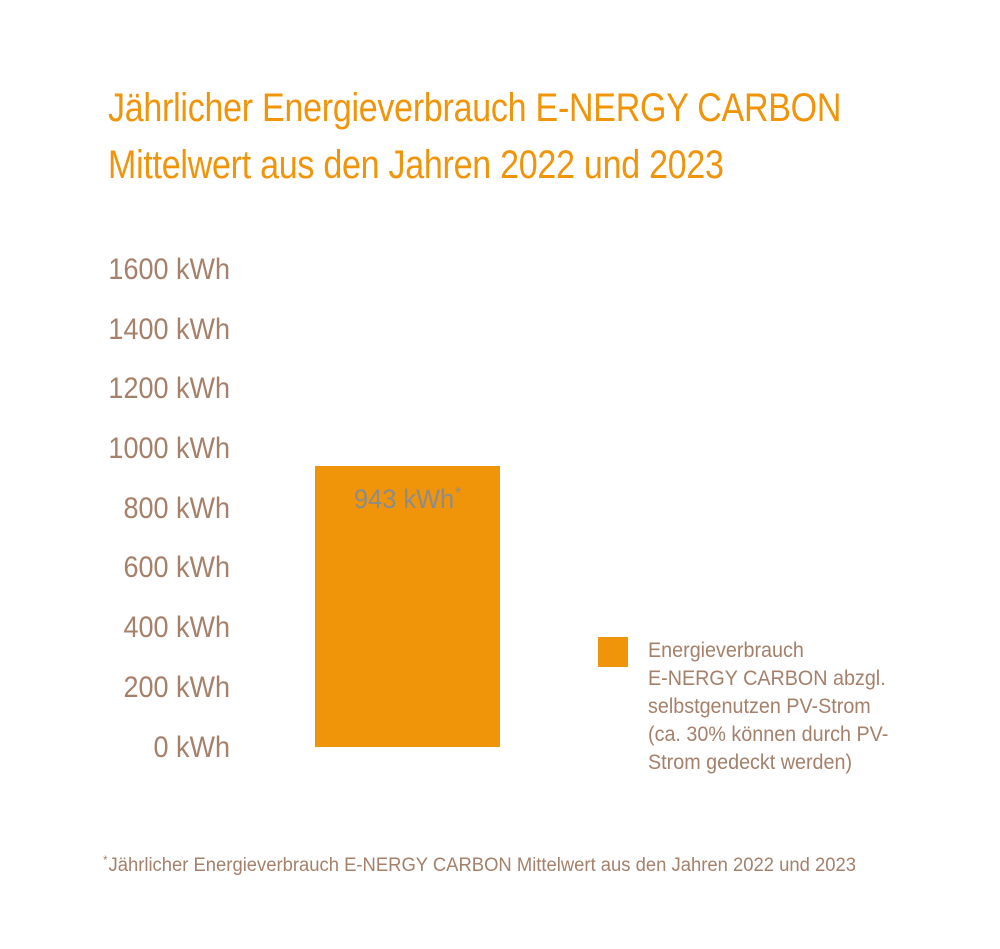  I want to click on y-axis-tick-label: 1200 kWh, so click(169, 389).